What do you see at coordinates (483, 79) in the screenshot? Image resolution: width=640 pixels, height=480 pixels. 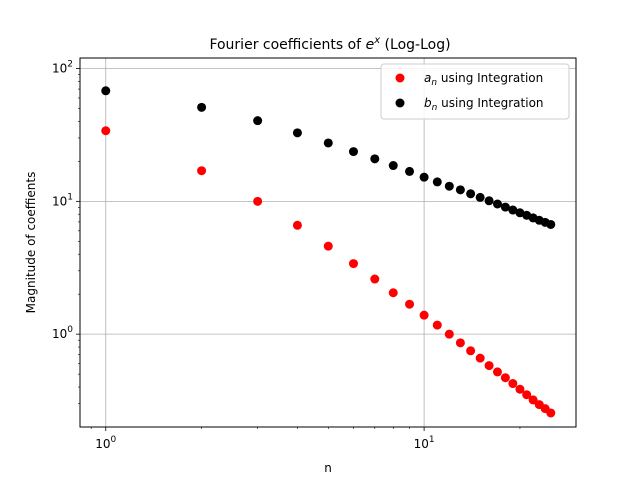 I see `legend-label: an using Integration` at bounding box center [483, 79].